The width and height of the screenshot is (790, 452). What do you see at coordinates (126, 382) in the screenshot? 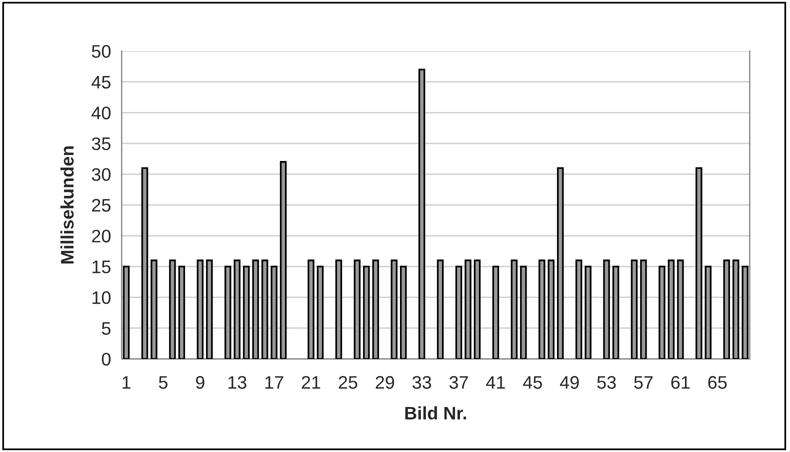
I see `x-tick-label: 1` at bounding box center [126, 382].